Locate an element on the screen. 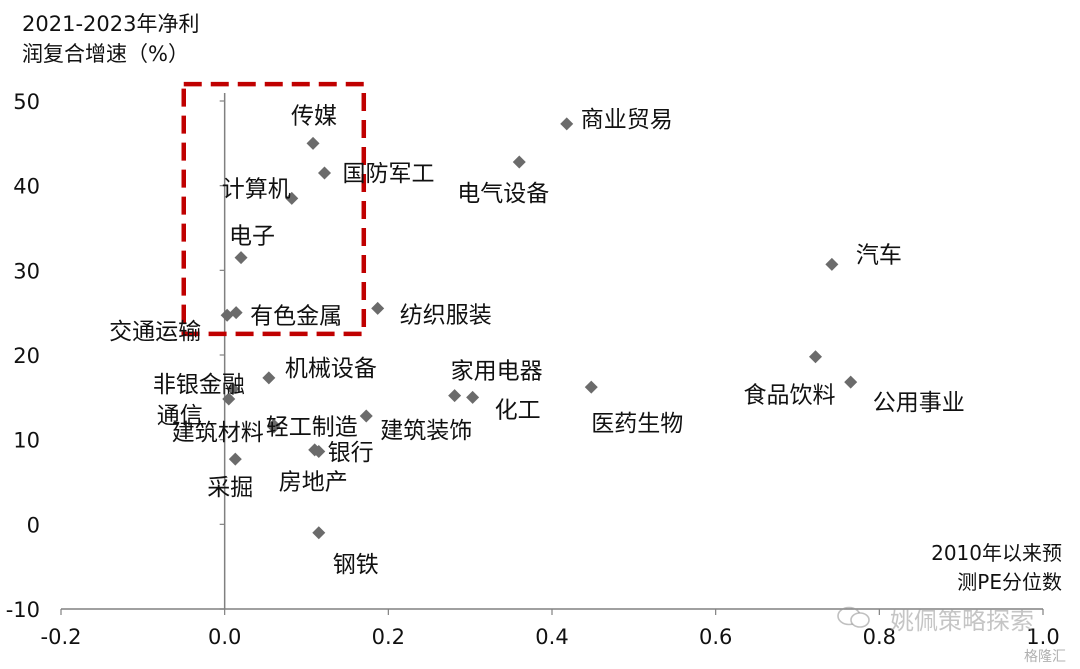  y-tick-label: 40 is located at coordinates (26, 187).